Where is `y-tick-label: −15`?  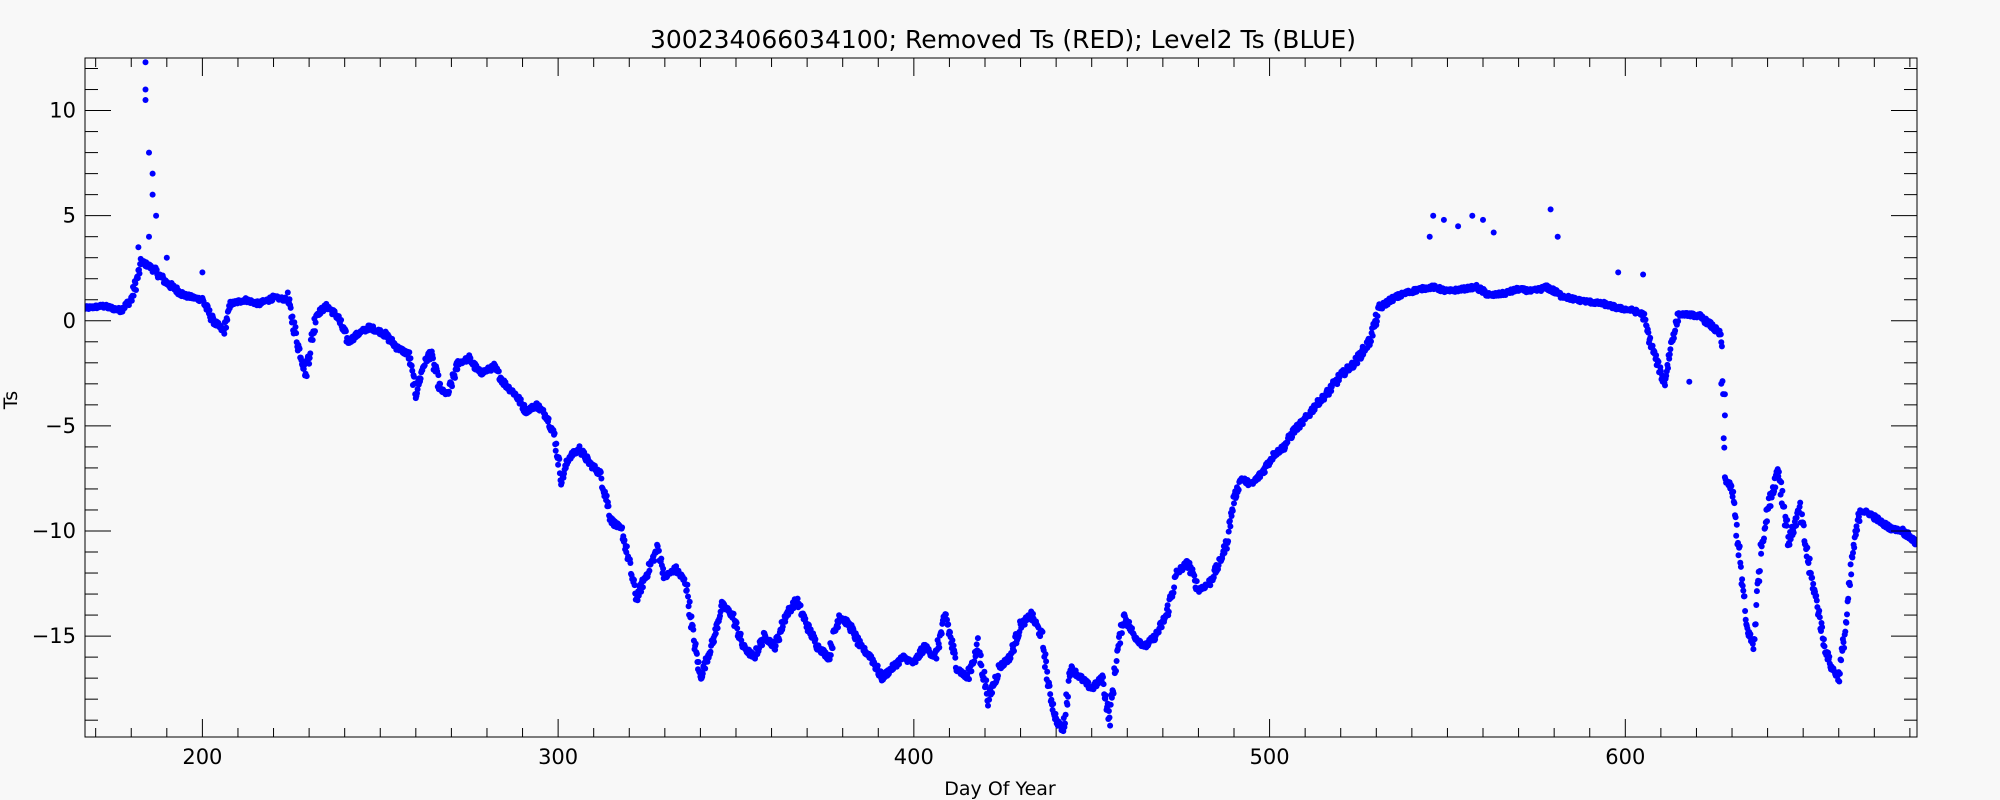
y-tick-label: −15 is located at coordinates (54, 636).